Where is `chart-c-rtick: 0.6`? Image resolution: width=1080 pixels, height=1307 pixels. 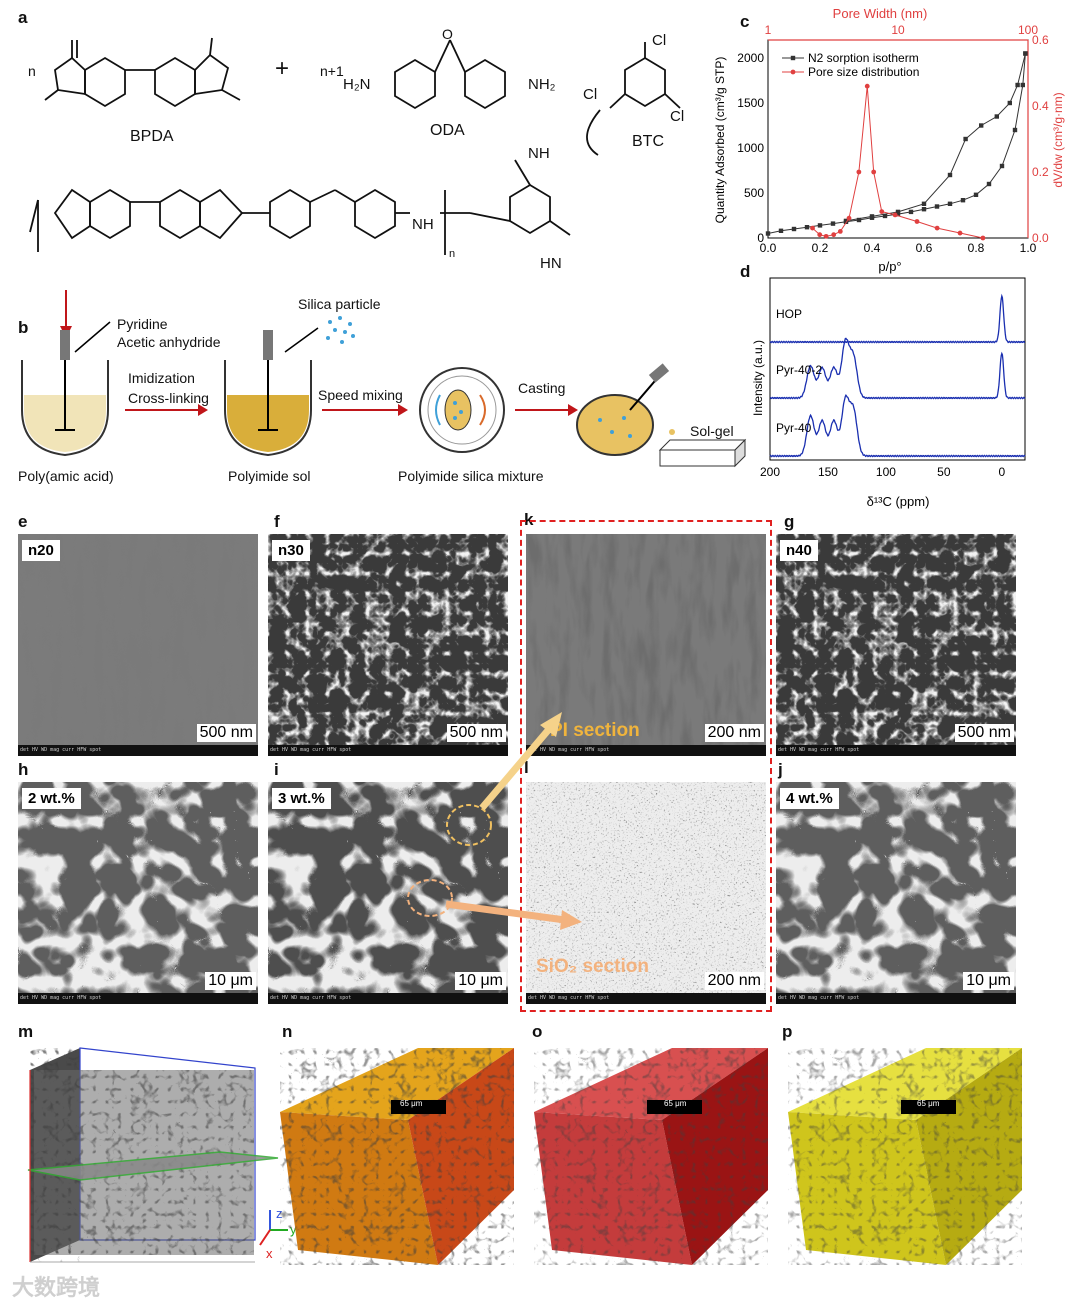 chart-c-rtick: 0.6 is located at coordinates (1040, 40).